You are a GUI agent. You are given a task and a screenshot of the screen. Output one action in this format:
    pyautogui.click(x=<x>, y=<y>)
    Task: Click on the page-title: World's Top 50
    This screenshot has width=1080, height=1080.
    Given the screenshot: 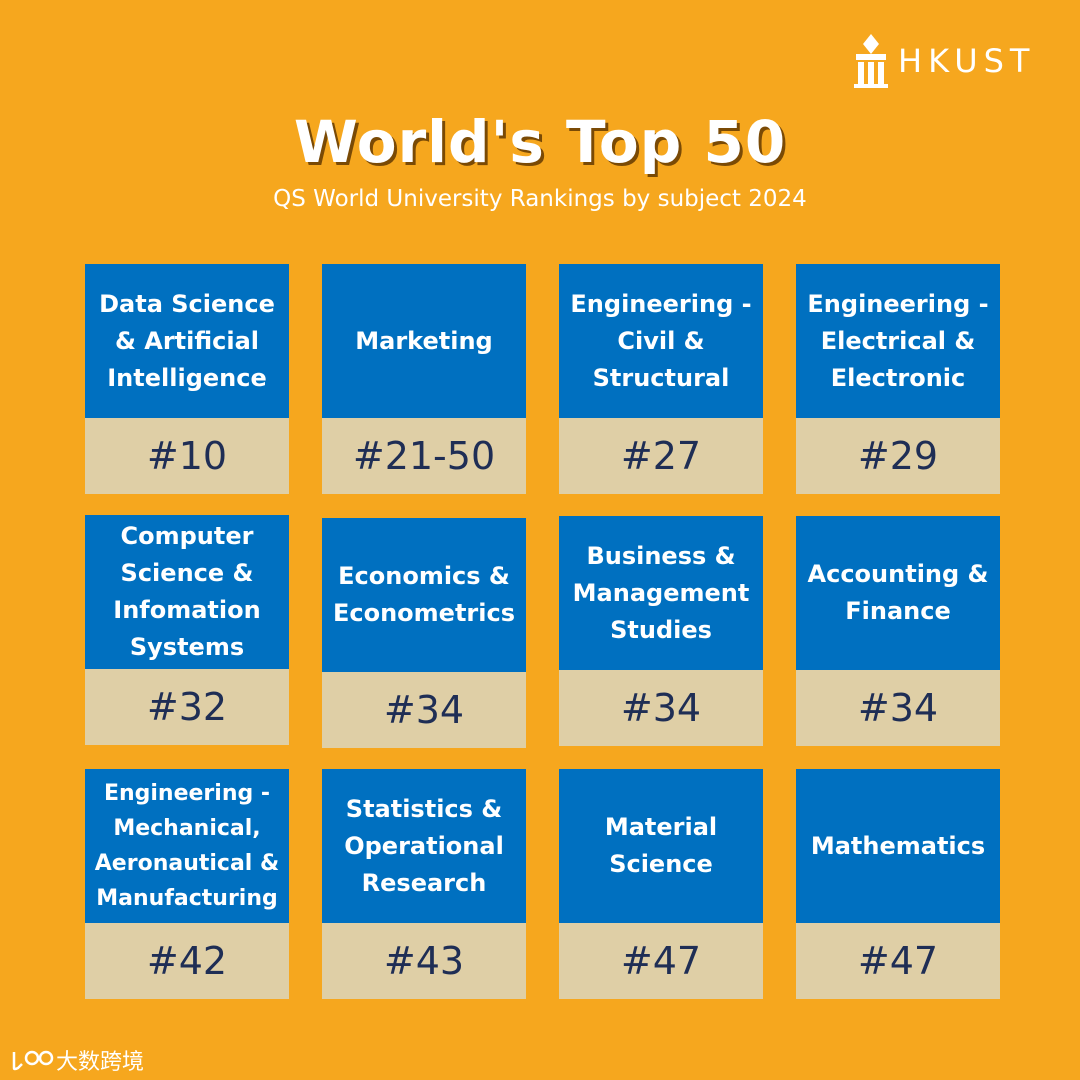 What is the action you would take?
    pyautogui.click(x=540, y=142)
    